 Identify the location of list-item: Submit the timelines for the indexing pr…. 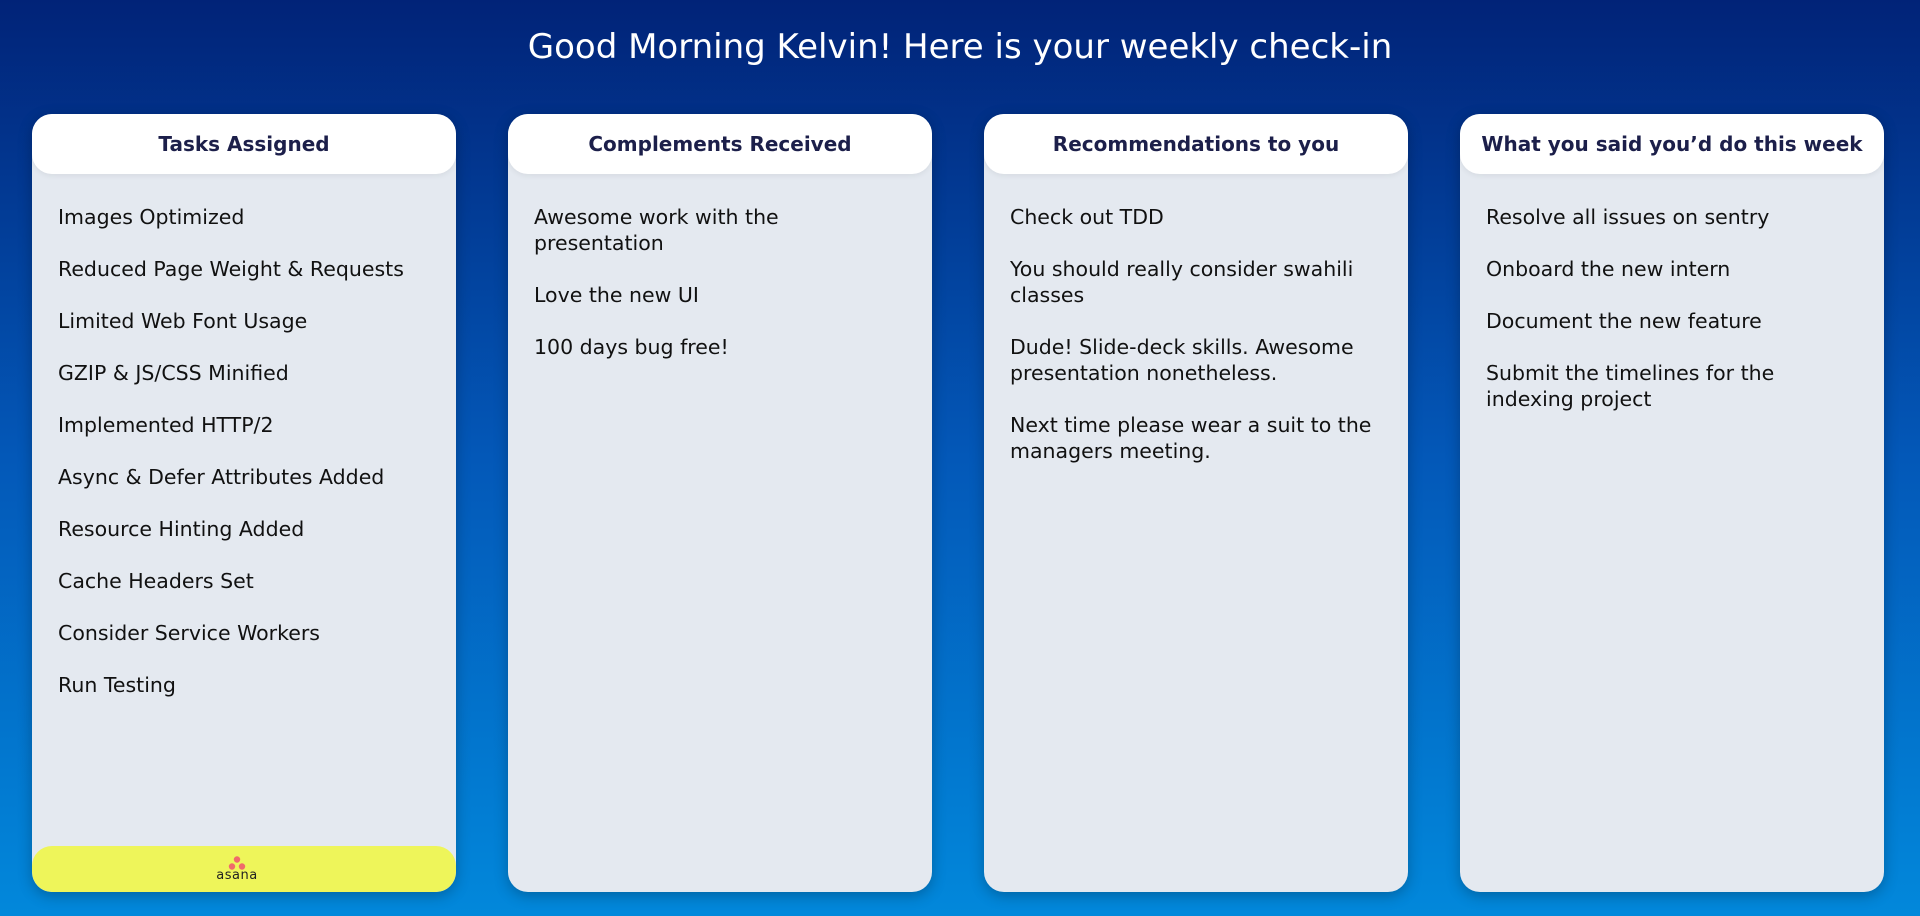
(1630, 386).